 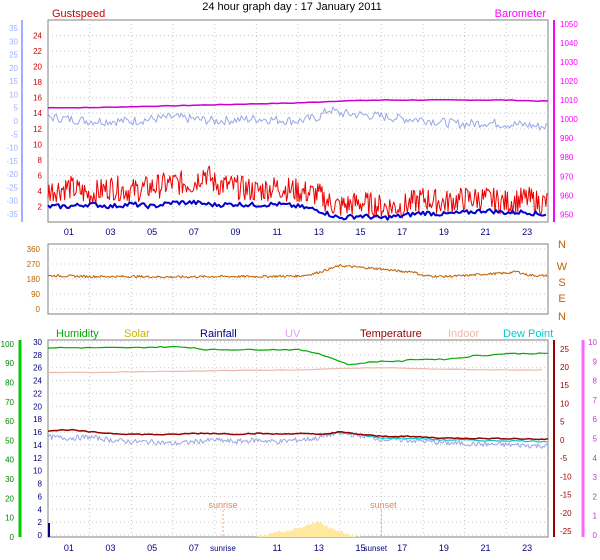 What do you see at coordinates (40, 206) in the screenshot?
I see `panel1-gust-tick-label: 2` at bounding box center [40, 206].